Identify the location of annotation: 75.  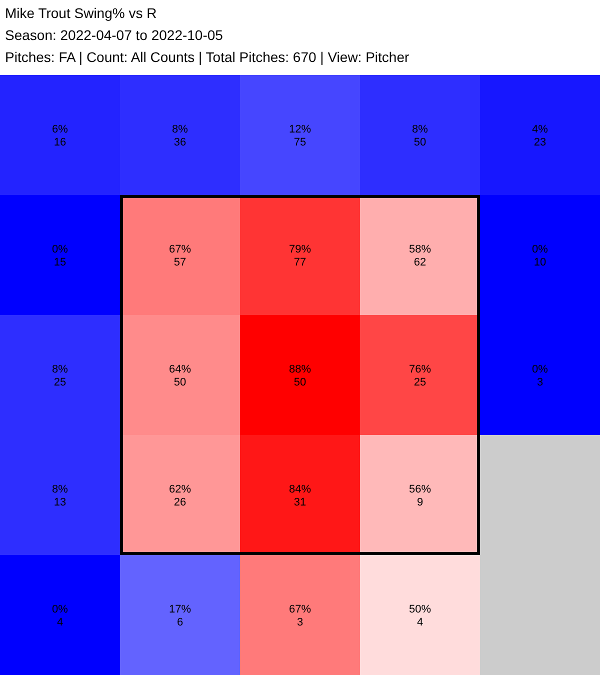
(300, 142).